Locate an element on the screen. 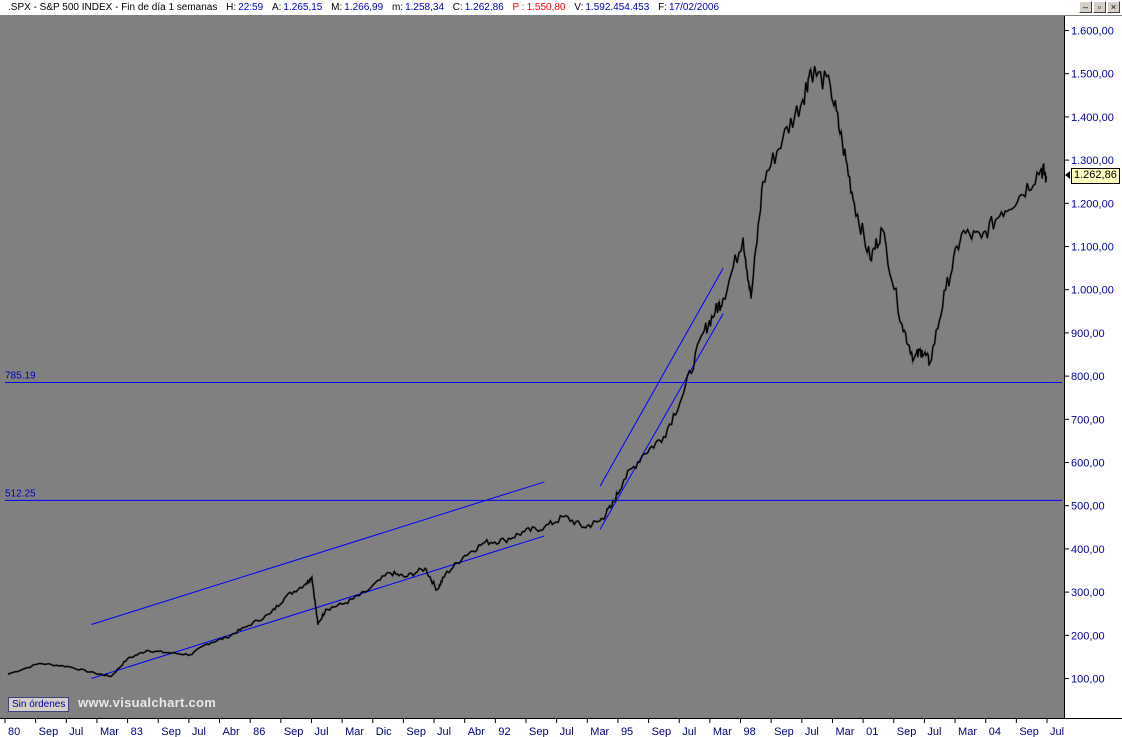 The image size is (1122, 737). level-label: 512.25 is located at coordinates (20, 493).